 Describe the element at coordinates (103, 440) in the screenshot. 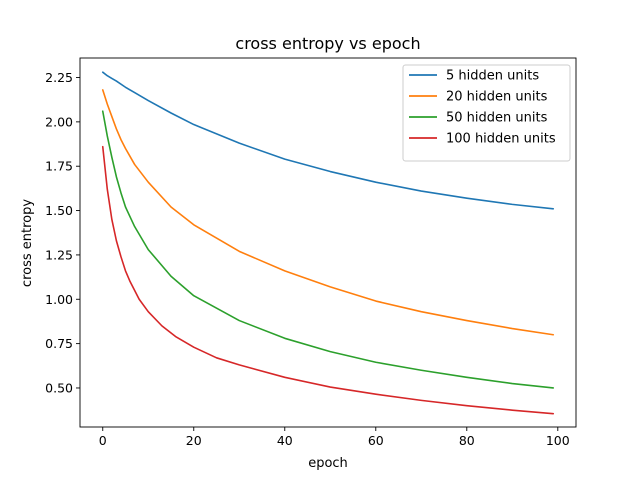

I see `x-tick-label: 0` at that location.